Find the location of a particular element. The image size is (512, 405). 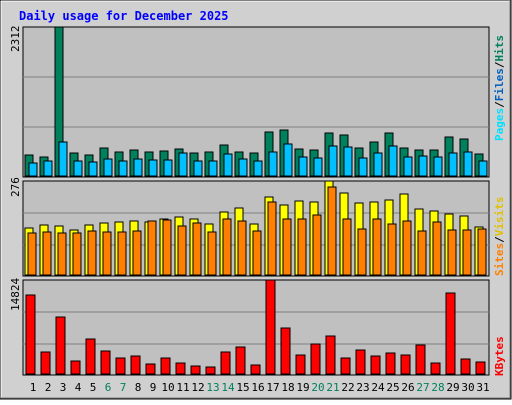

legend-sites: Sites is located at coordinates (499, 259).